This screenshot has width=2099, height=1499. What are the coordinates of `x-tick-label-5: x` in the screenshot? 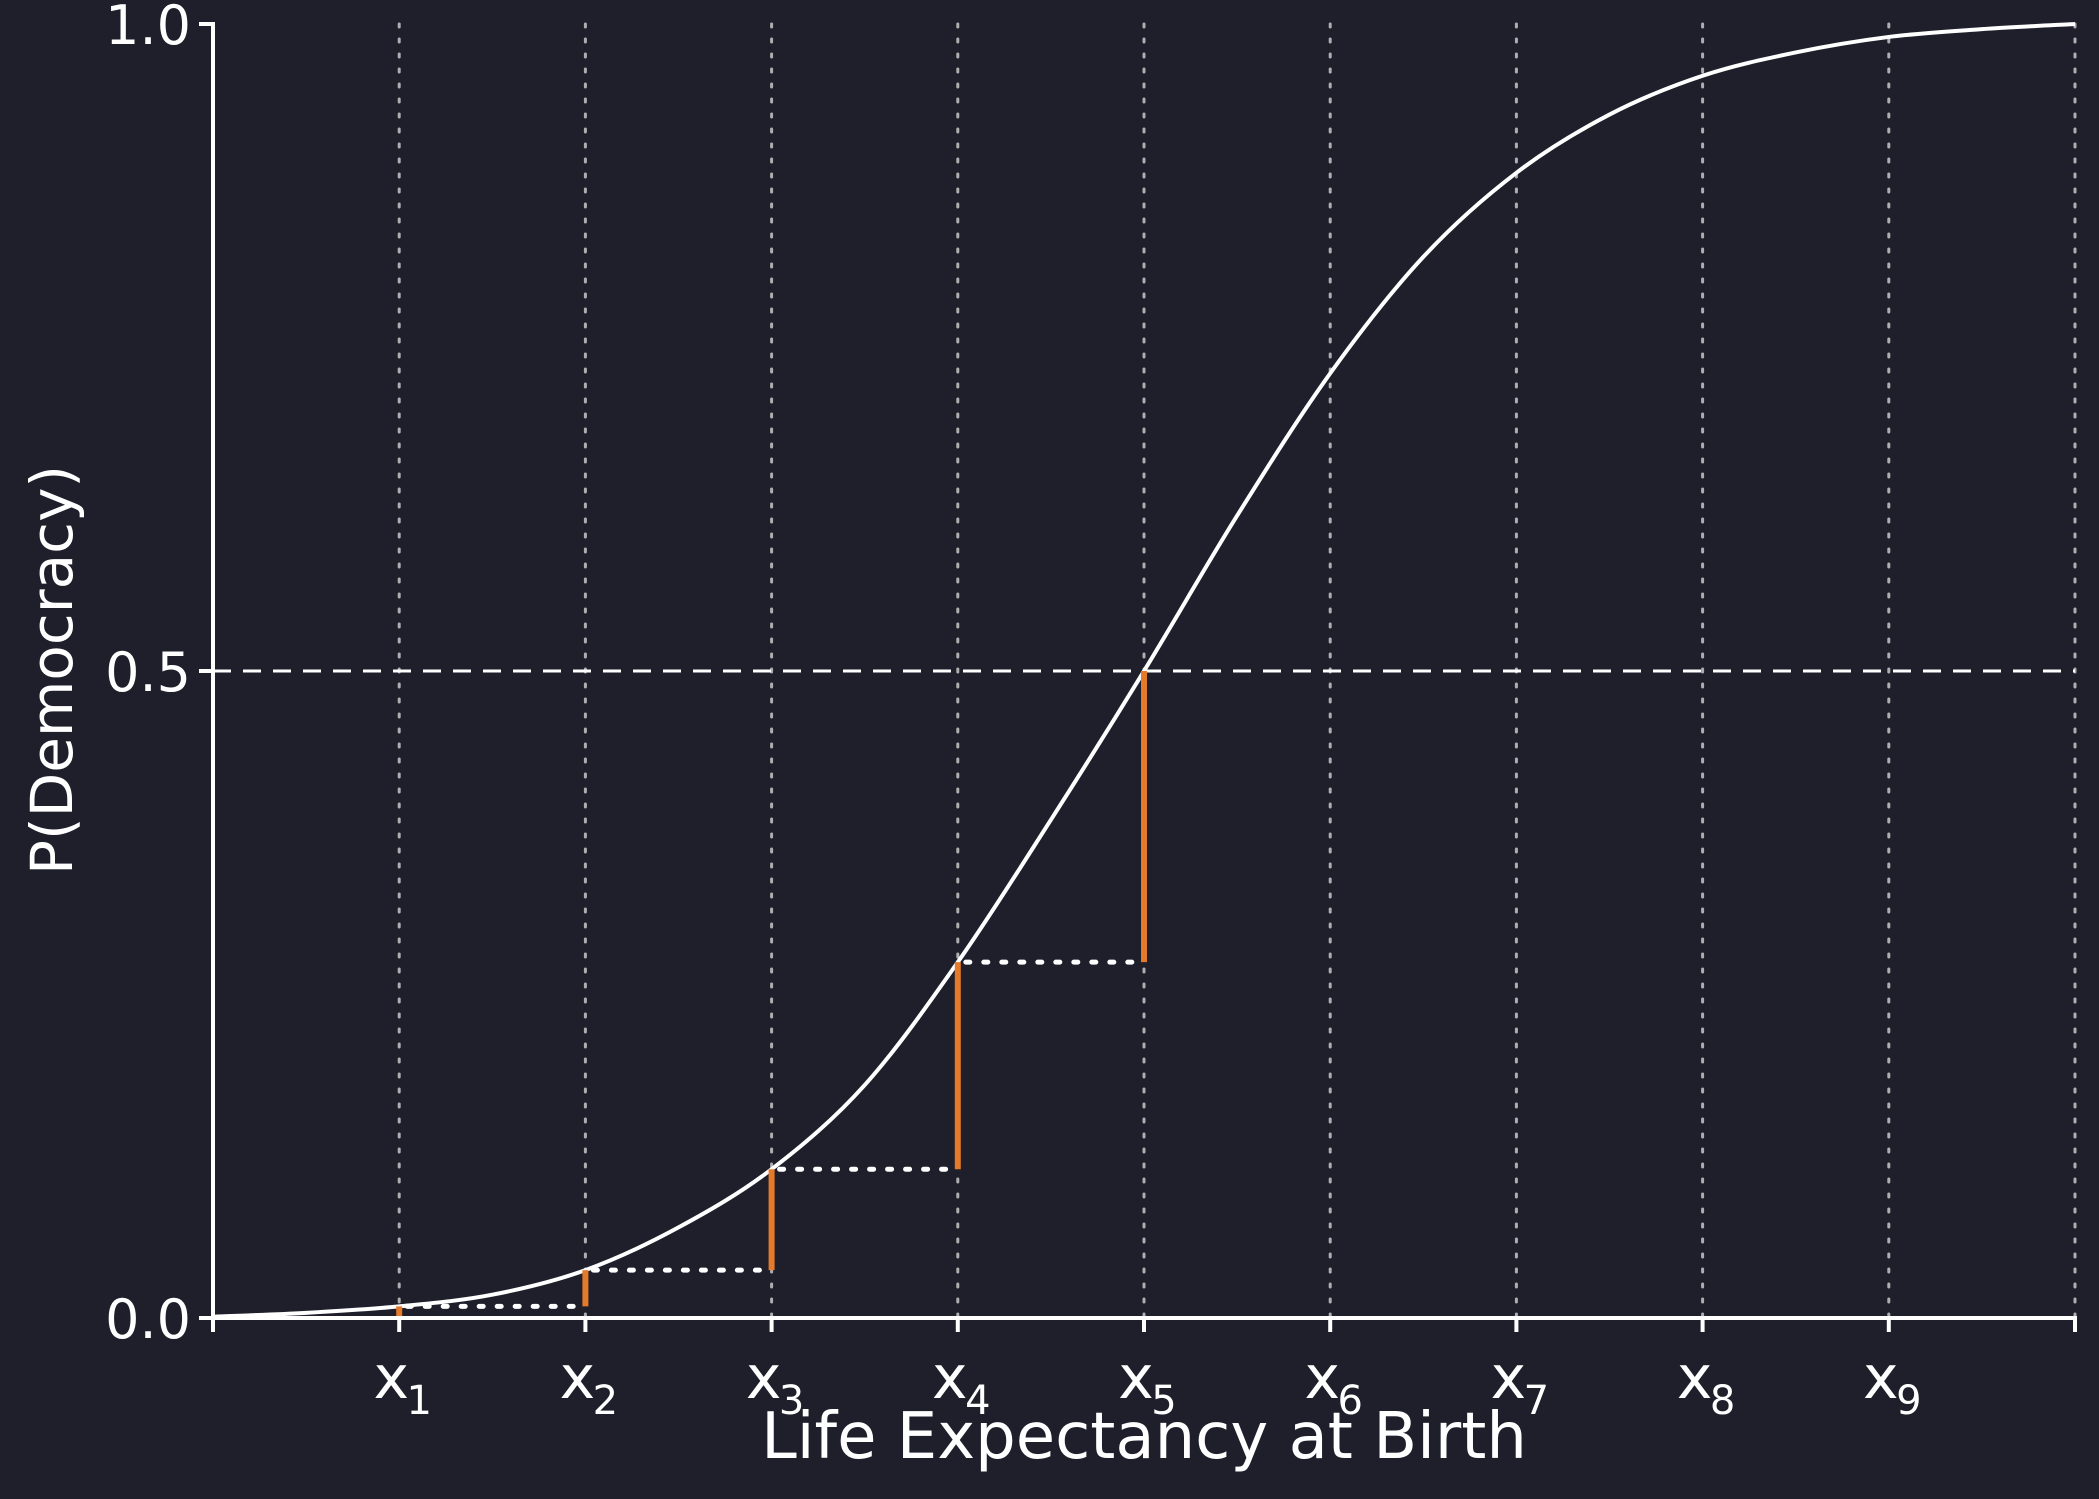 It's located at (1136, 1378).